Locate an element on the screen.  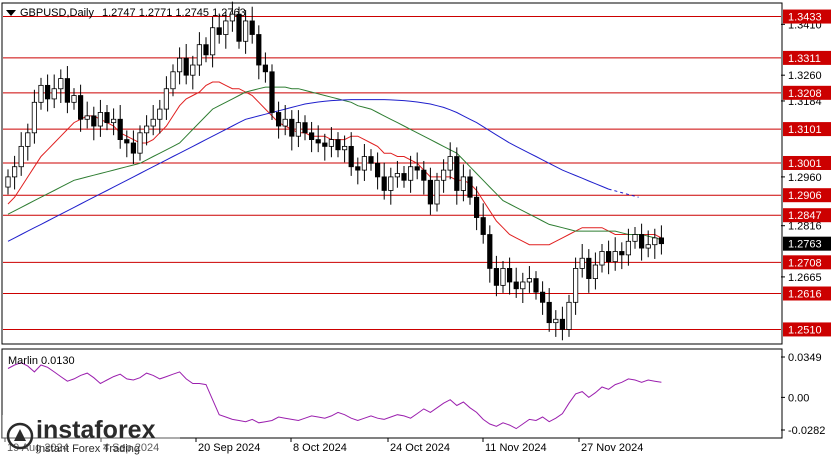
level-price-label: 1.3433 is located at coordinates (805, 18).